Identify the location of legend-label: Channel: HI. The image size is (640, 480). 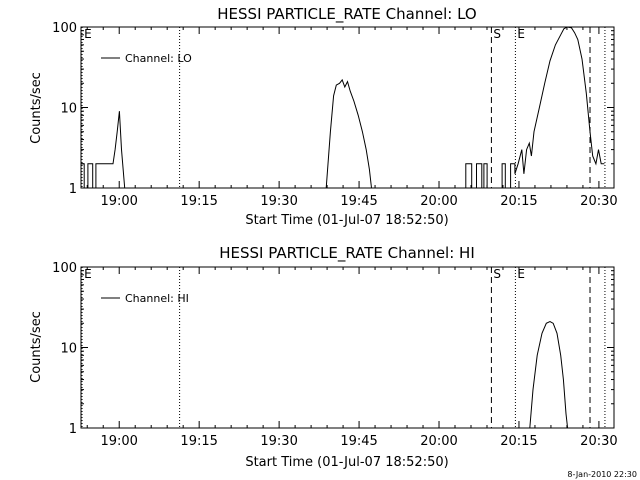
(157, 298).